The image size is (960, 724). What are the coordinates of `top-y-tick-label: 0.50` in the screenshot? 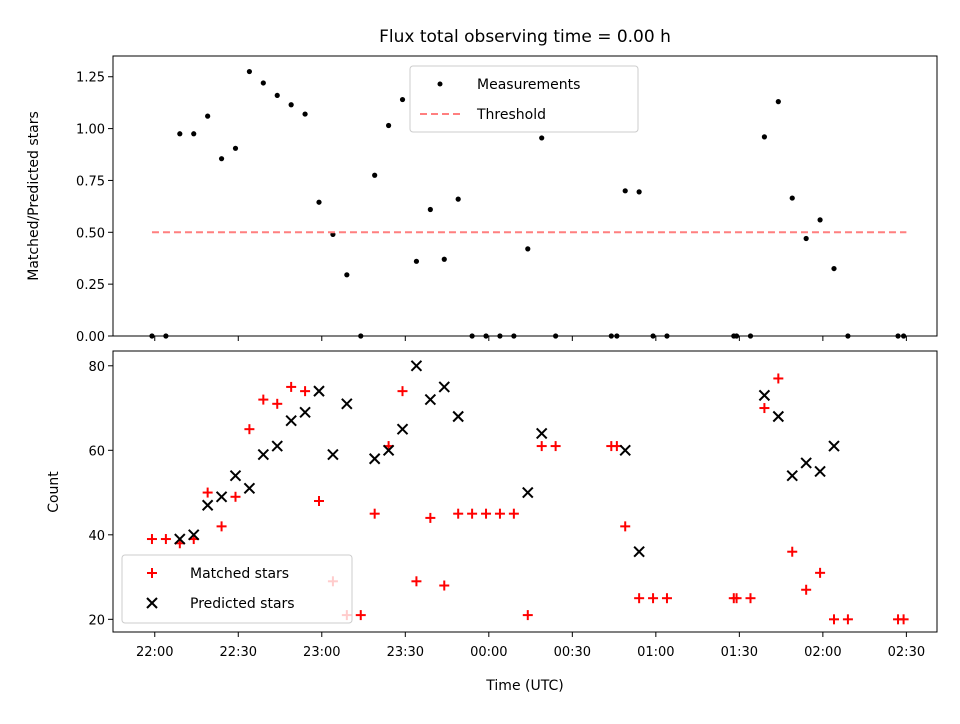 It's located at (90, 233).